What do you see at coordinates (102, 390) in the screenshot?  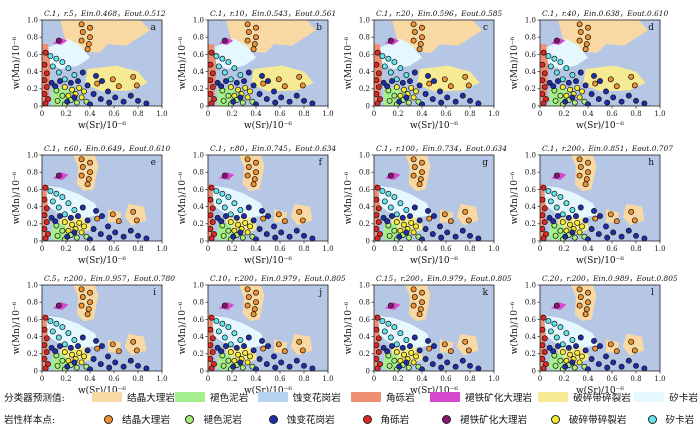 I see `x-axis-label: w(Sr)/10⁻⁶` at bounding box center [102, 390].